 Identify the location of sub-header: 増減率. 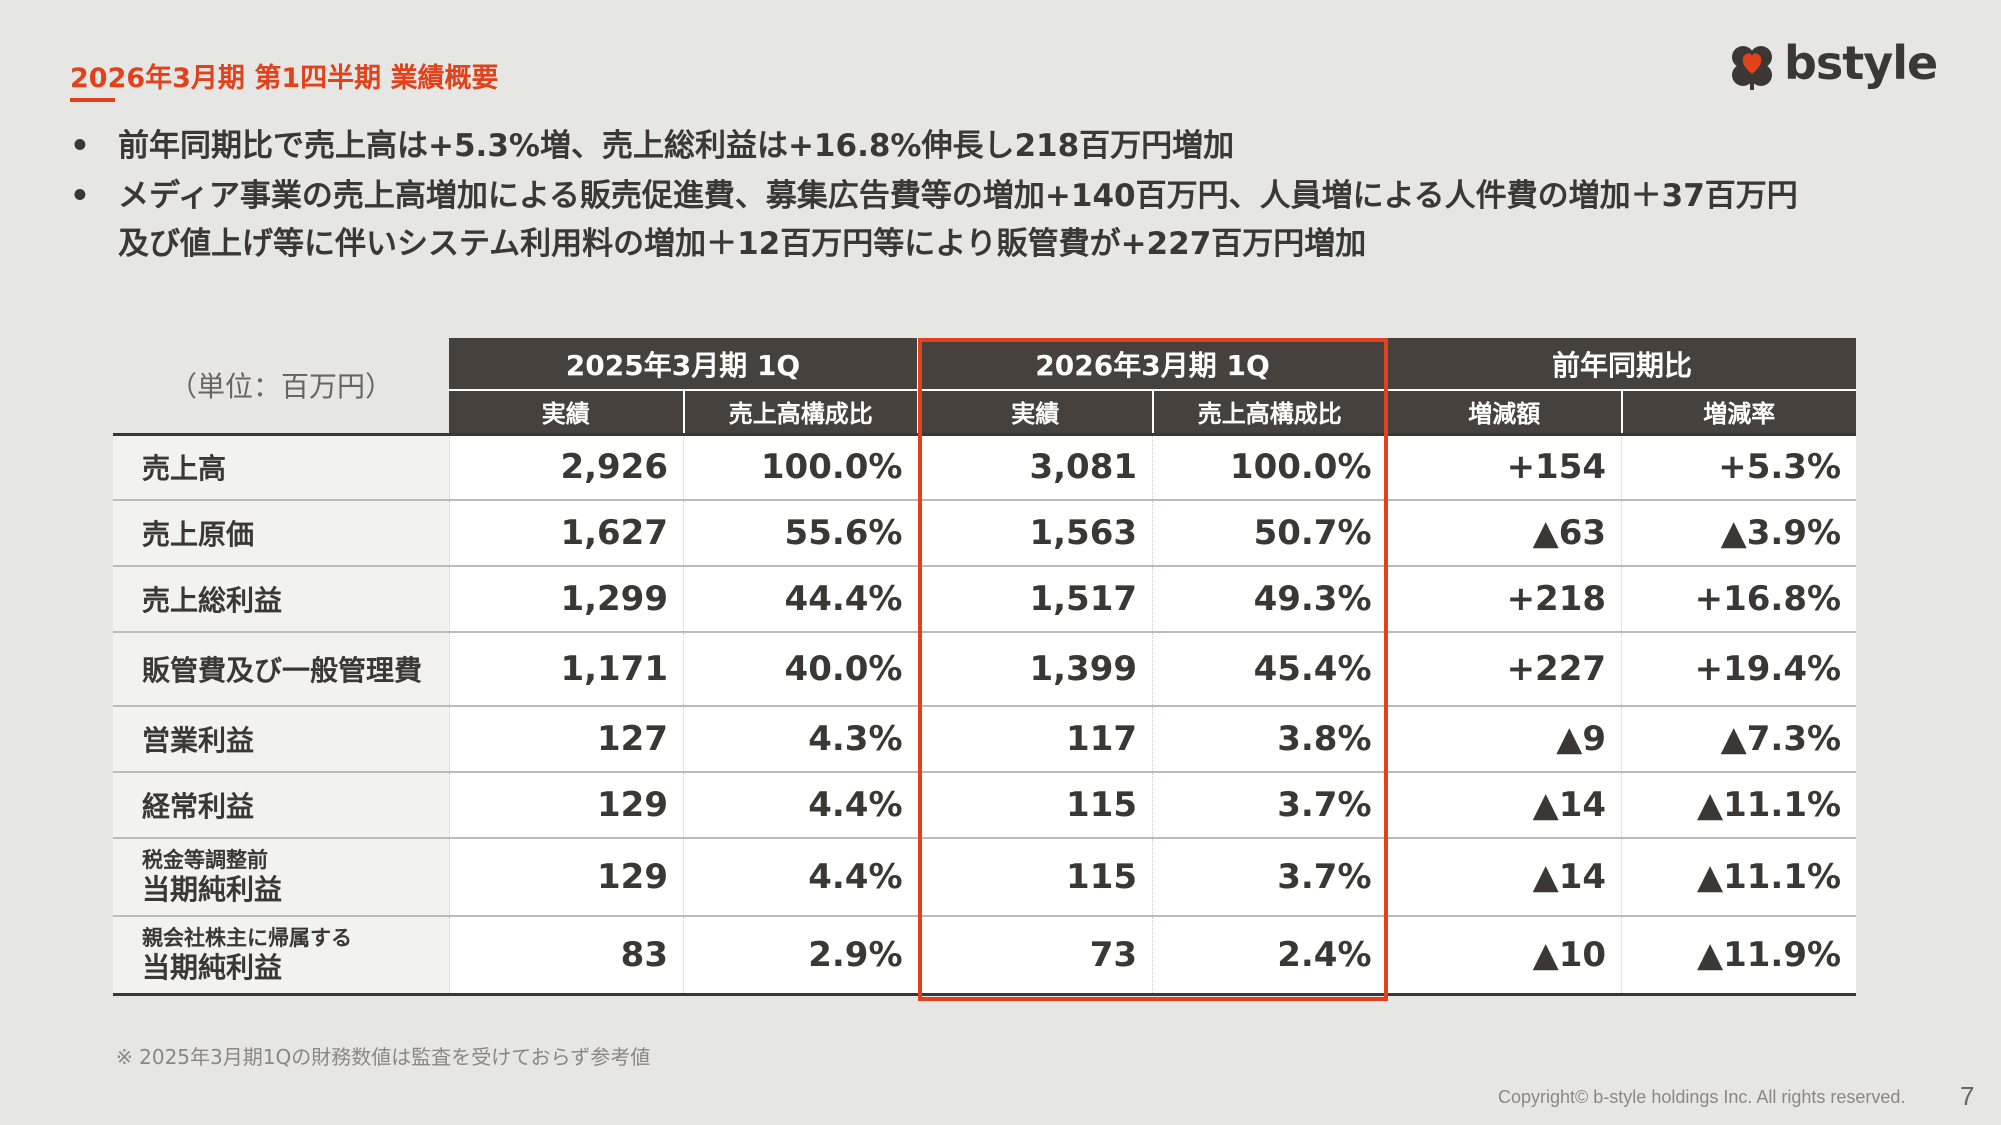
(1739, 412).